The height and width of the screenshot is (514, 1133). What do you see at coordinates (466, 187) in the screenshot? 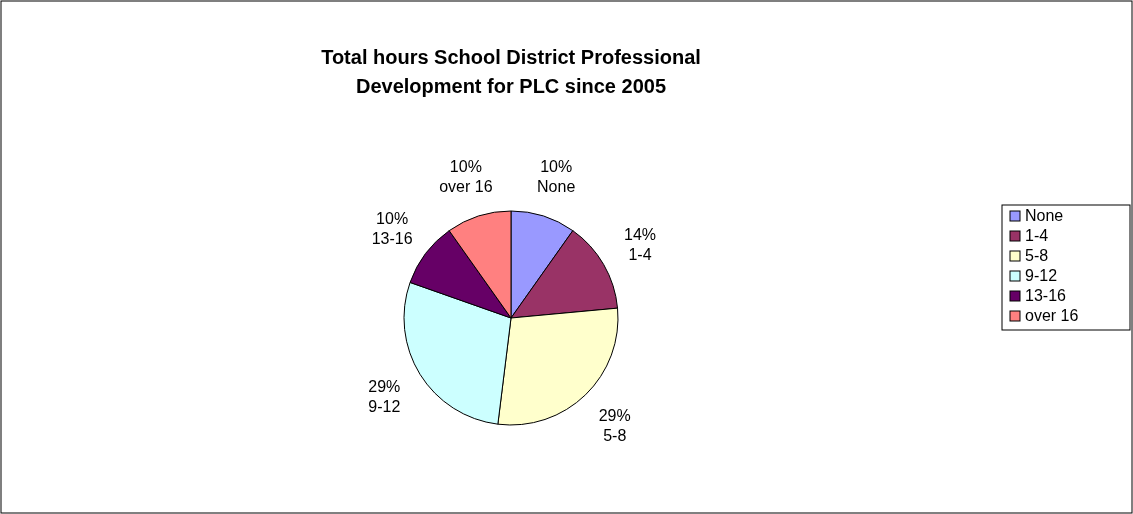
I see `slice-label: over 16` at bounding box center [466, 187].